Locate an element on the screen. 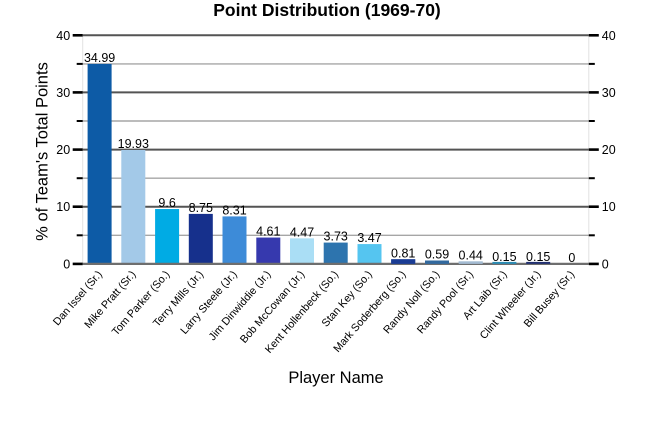 The width and height of the screenshot is (650, 421). svg-text: 8.31 is located at coordinates (234, 210).